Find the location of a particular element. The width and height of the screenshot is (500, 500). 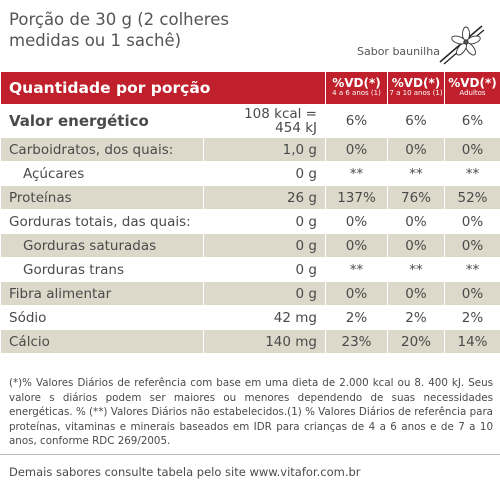

row-vd-1: 137% is located at coordinates (356, 197).